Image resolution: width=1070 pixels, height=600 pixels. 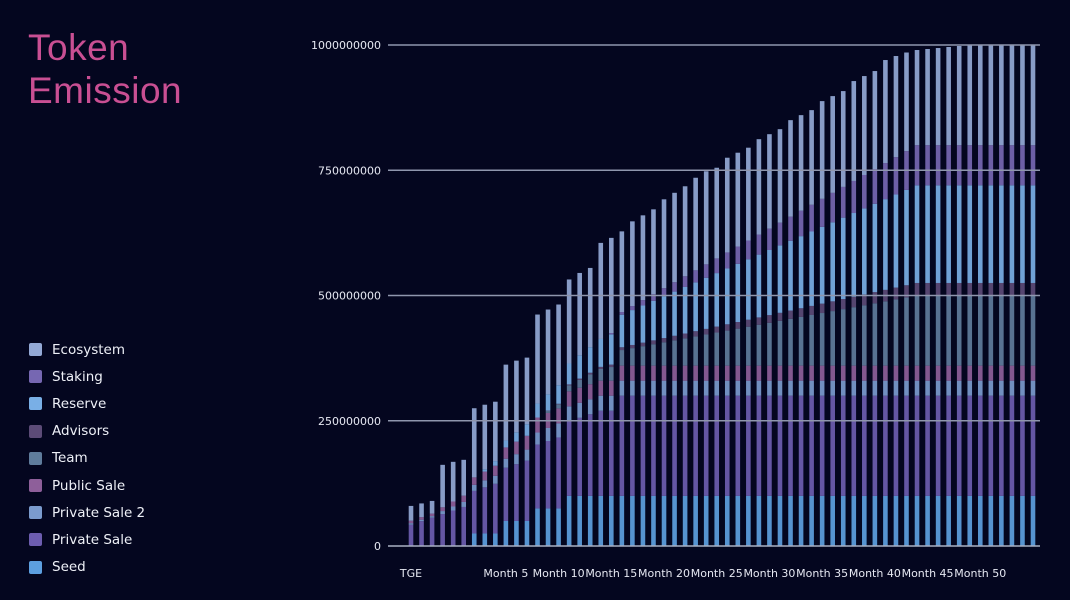 I want to click on legend-item-private-sale-2: Private Sale 2, so click(x=87, y=512).